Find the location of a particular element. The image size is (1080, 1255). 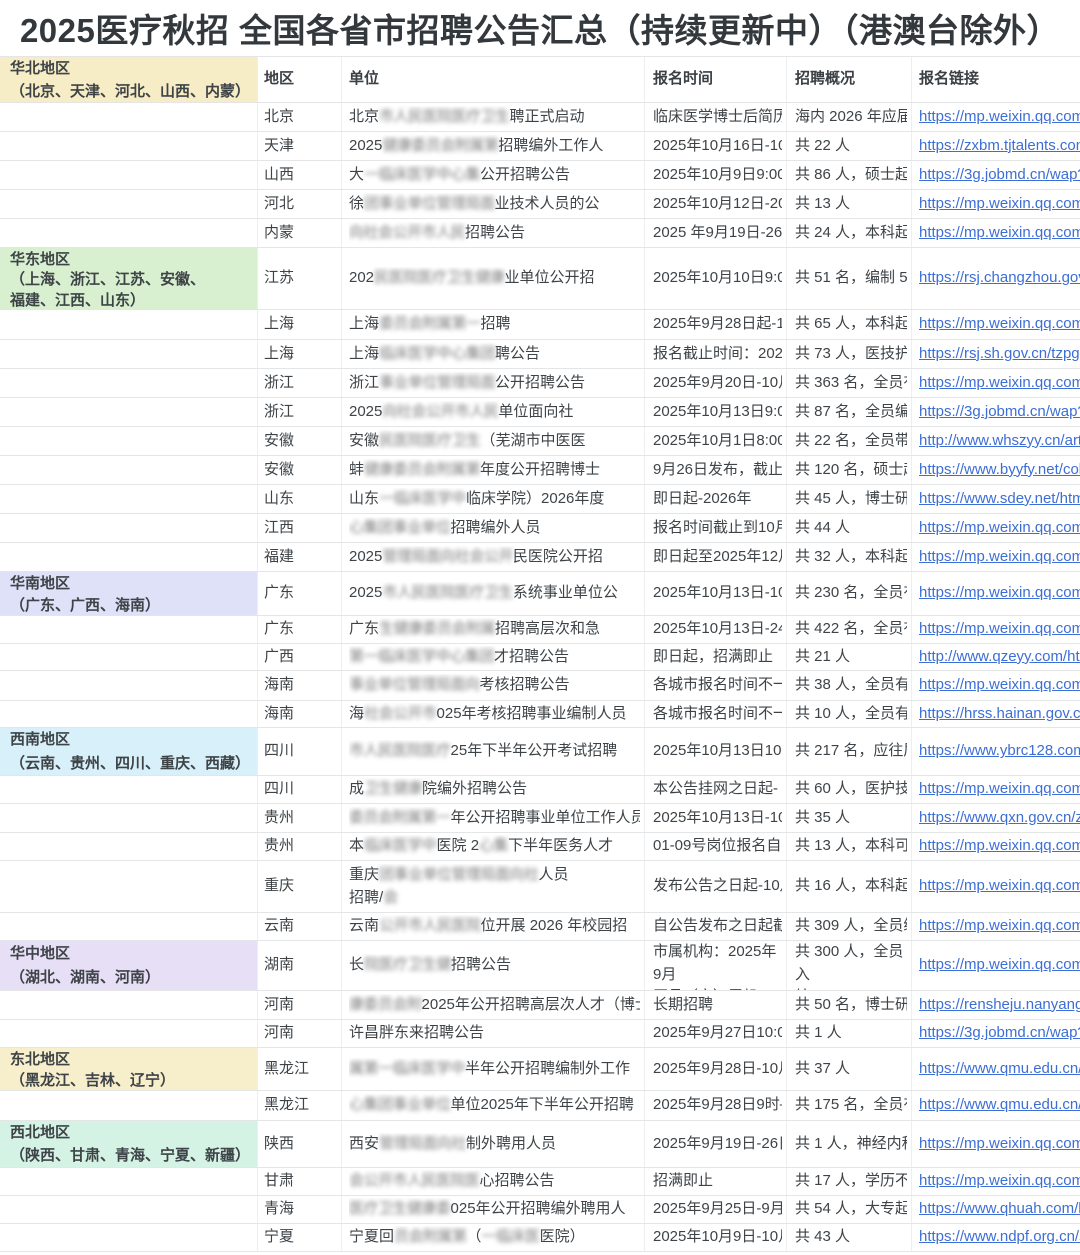

link-cell: https://3g.jobmd.cn/wap?r is located at coordinates (995, 175).